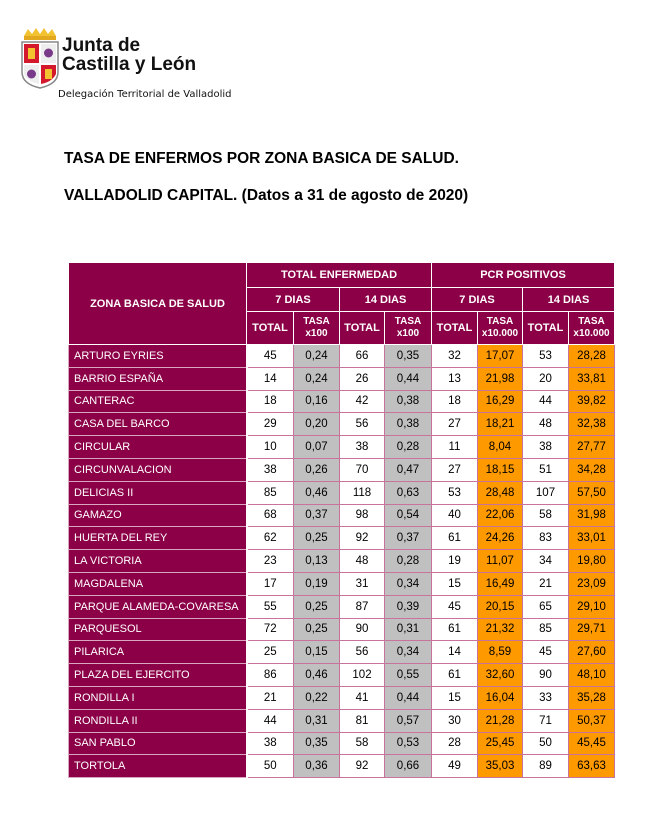  What do you see at coordinates (270, 515) in the screenshot?
I see `enfermedad-7d-total: 68` at bounding box center [270, 515].